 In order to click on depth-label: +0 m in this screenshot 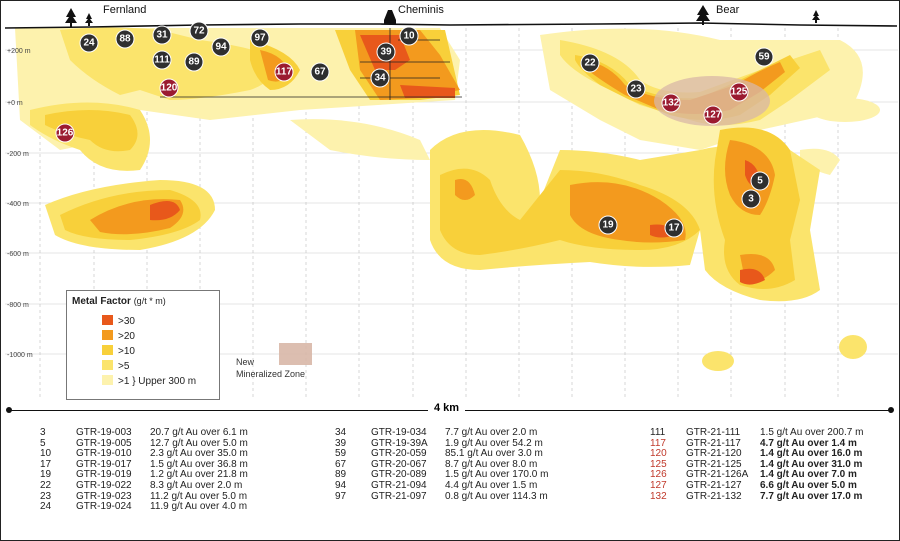, I will do `click(15, 103)`.